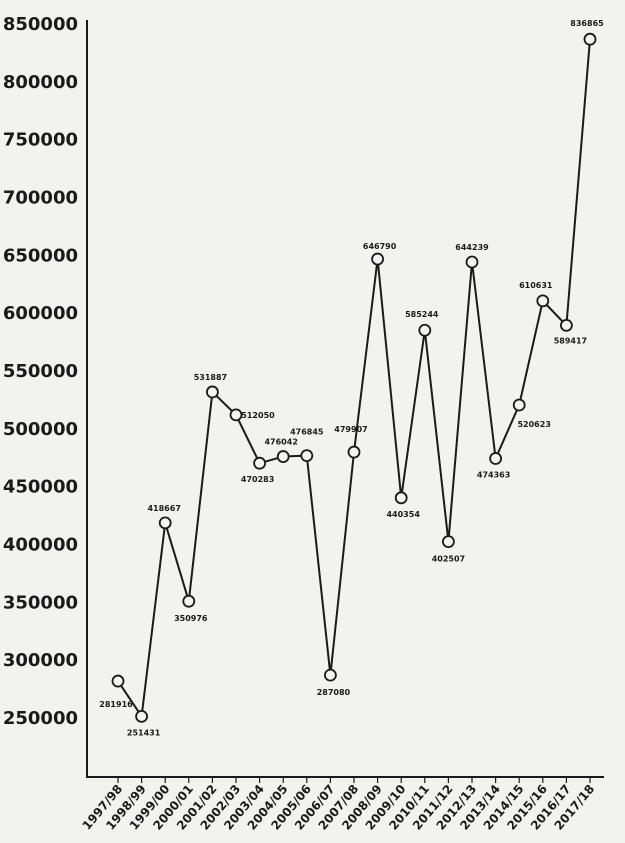 This screenshot has height=843, width=625. Describe the element at coordinates (472, 247) in the screenshot. I see `data-label: 644239` at that location.